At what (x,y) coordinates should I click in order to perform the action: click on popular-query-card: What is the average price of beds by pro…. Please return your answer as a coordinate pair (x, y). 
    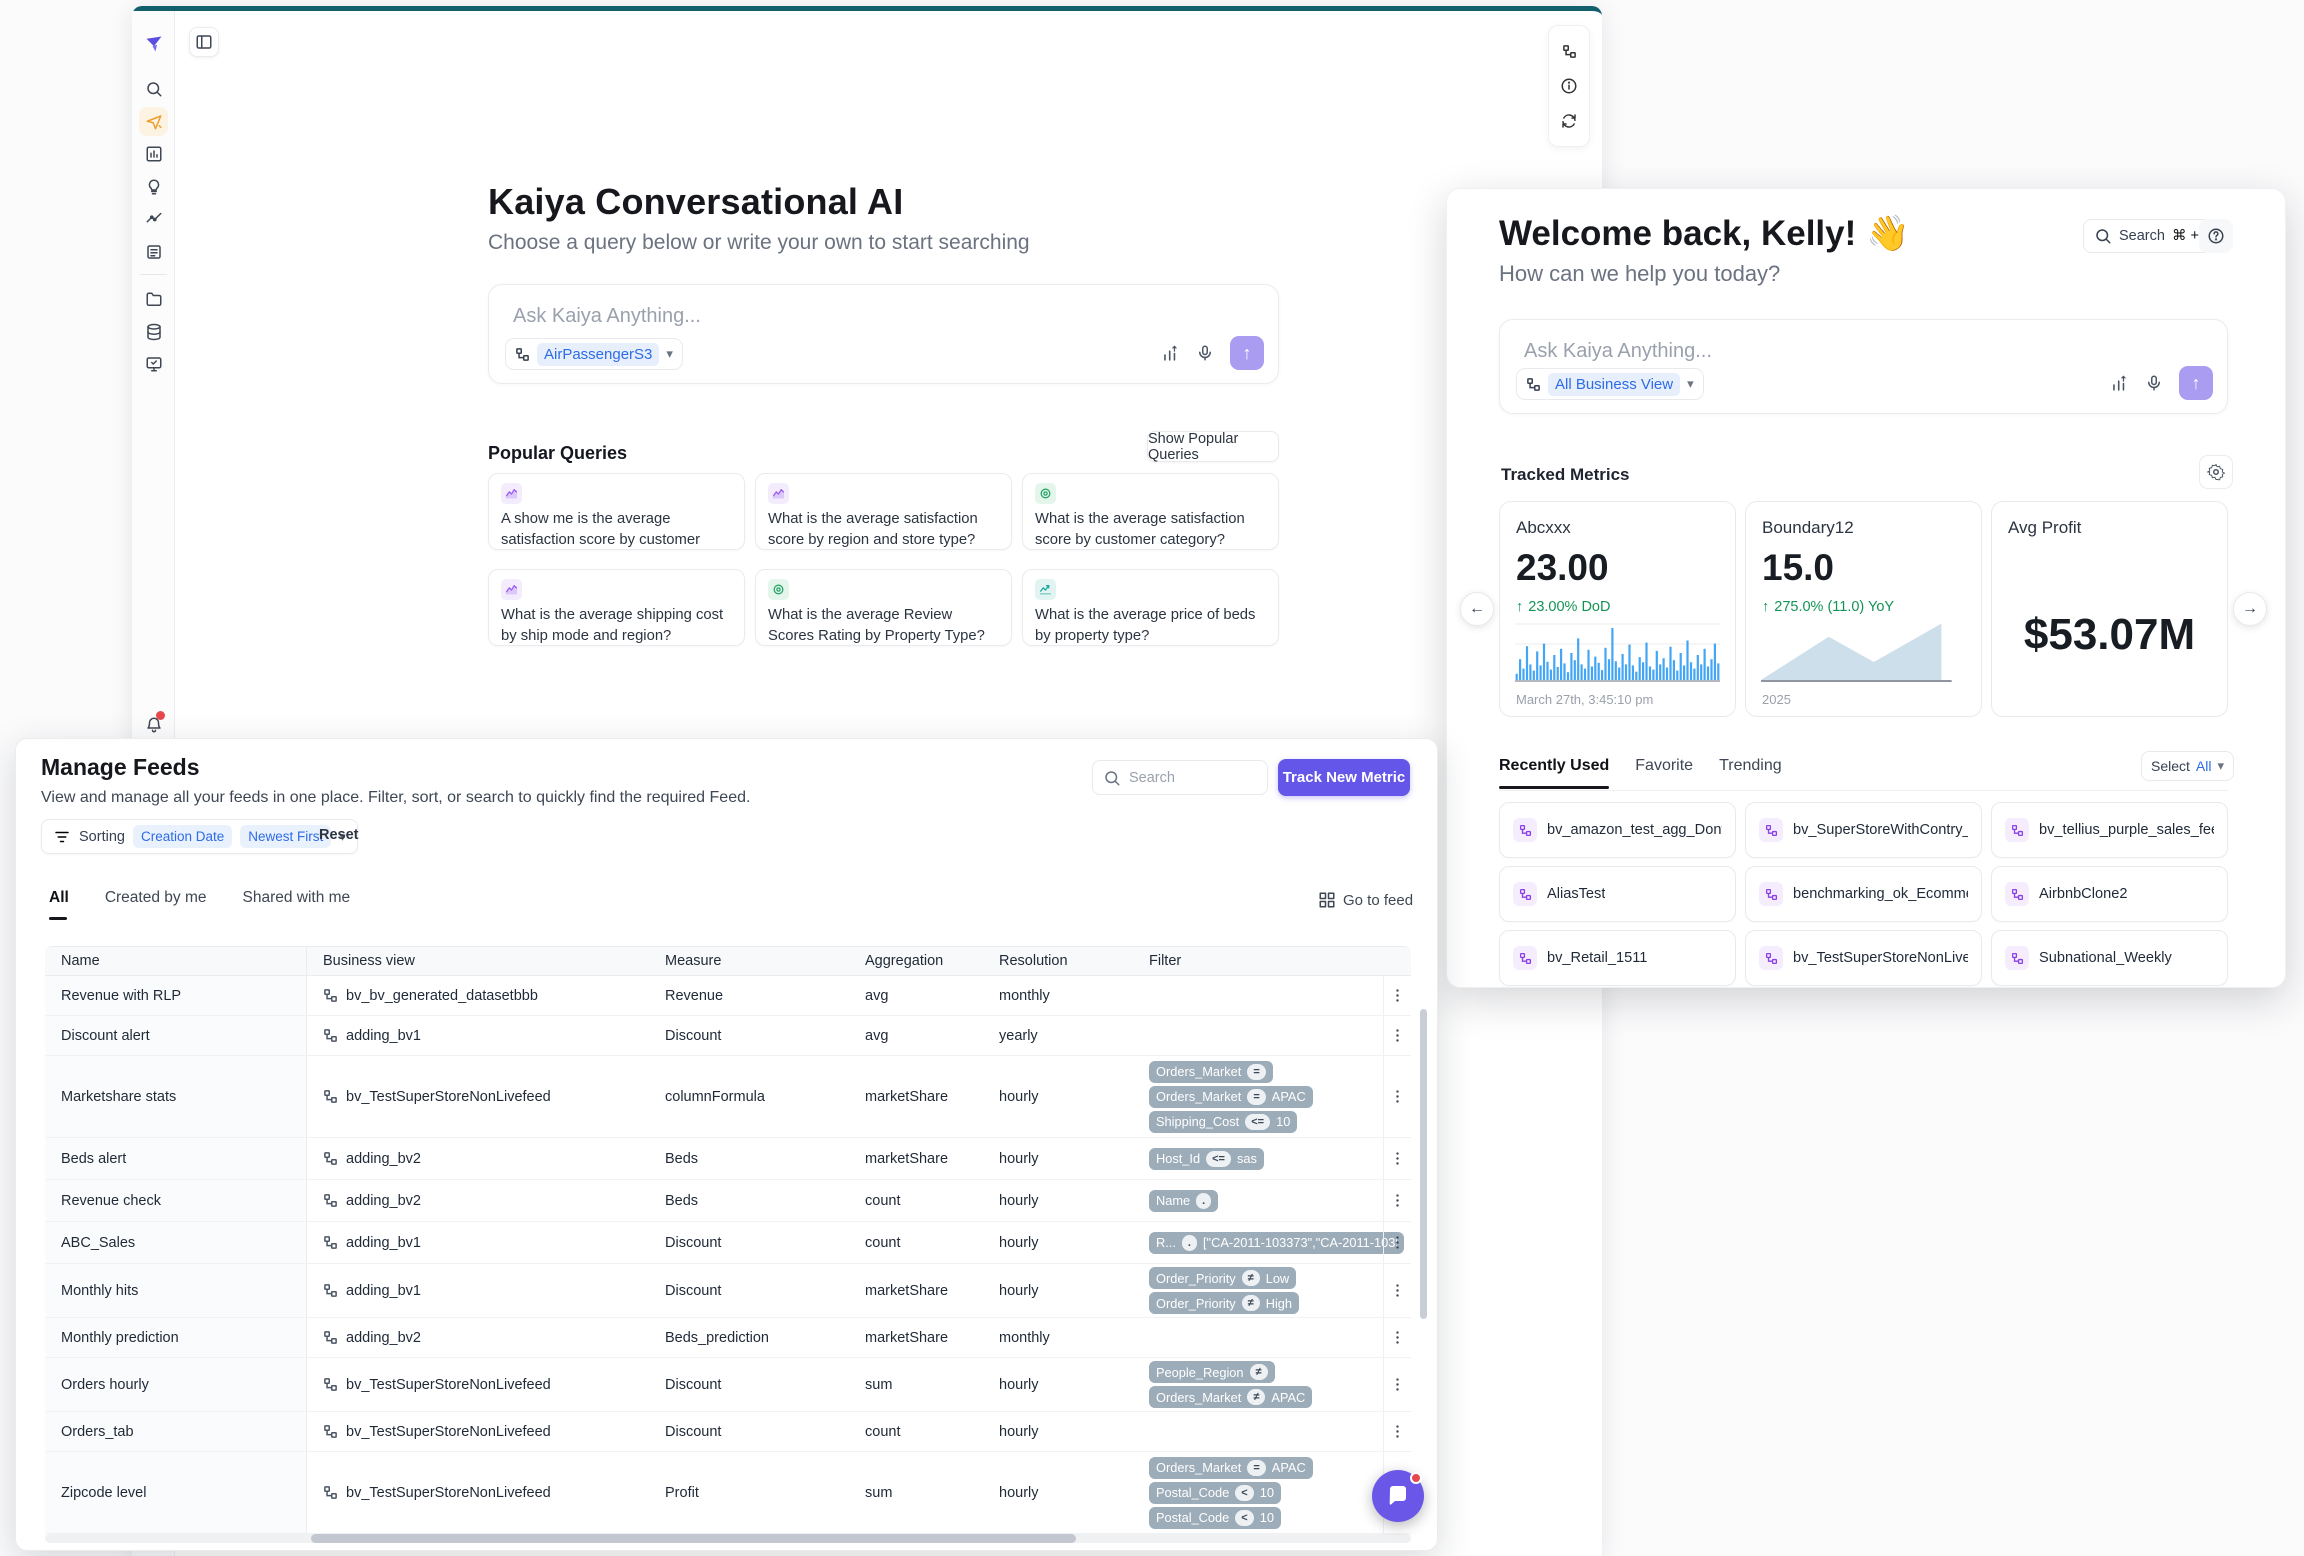
    Looking at the image, I should click on (1150, 607).